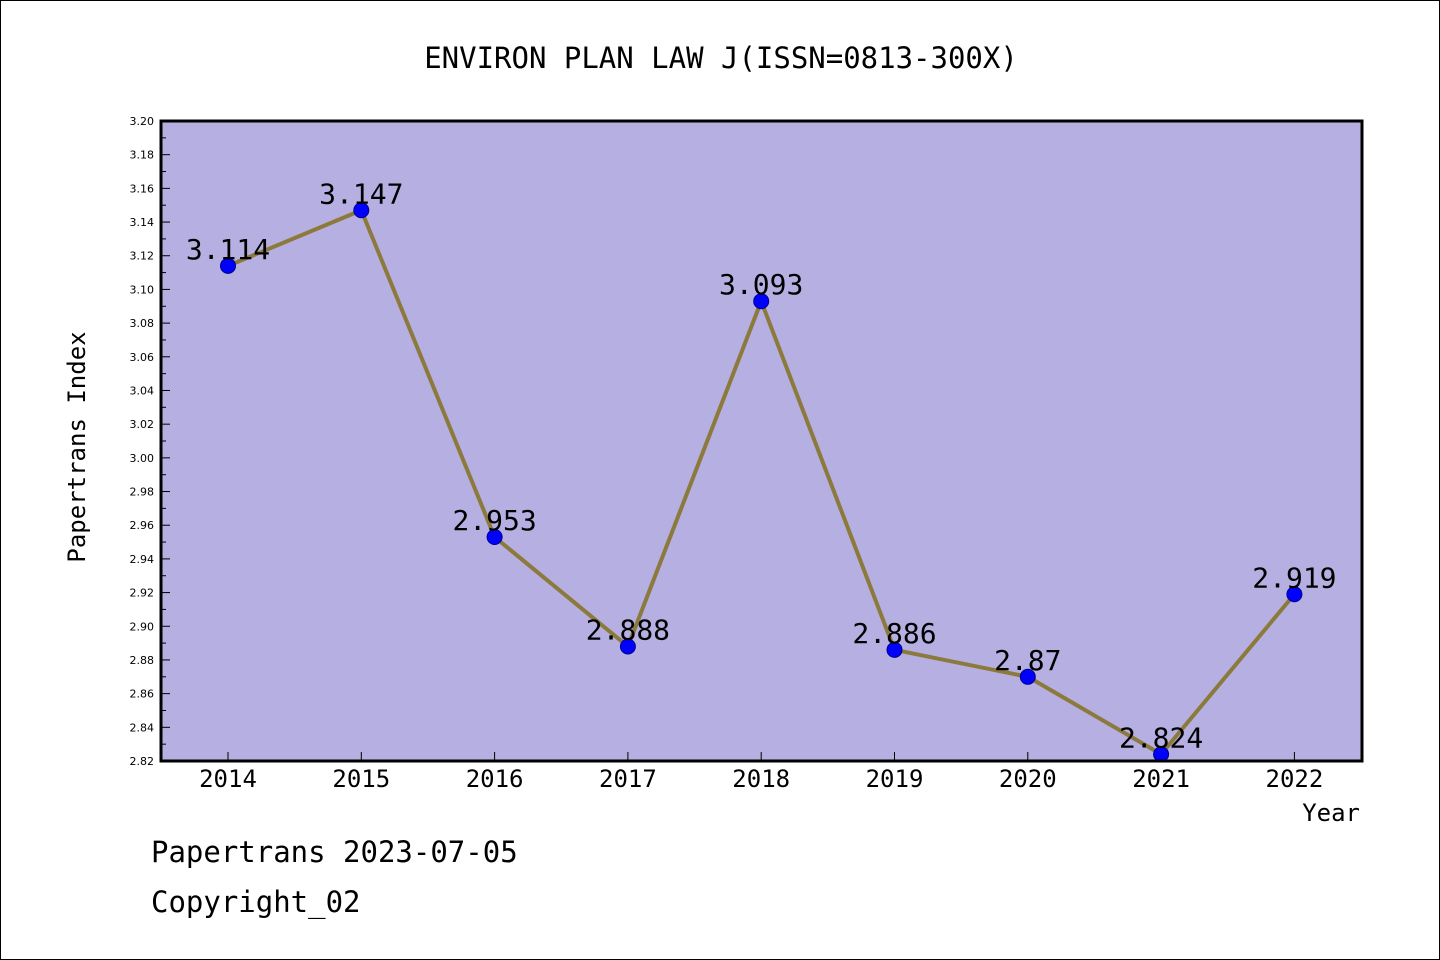 The image size is (1440, 960). What do you see at coordinates (142, 121) in the screenshot?
I see `y-tick-label: 3.20` at bounding box center [142, 121].